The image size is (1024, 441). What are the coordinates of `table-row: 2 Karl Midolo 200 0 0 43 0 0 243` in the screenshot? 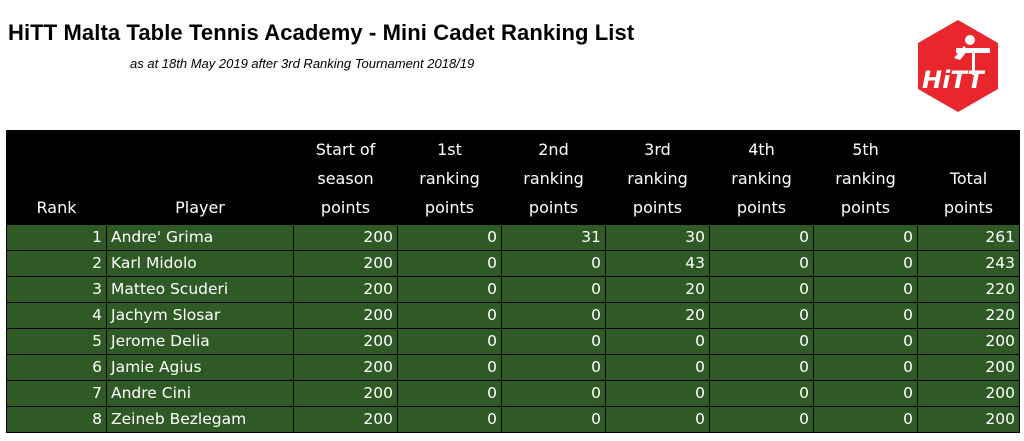 It's located at (513, 263).